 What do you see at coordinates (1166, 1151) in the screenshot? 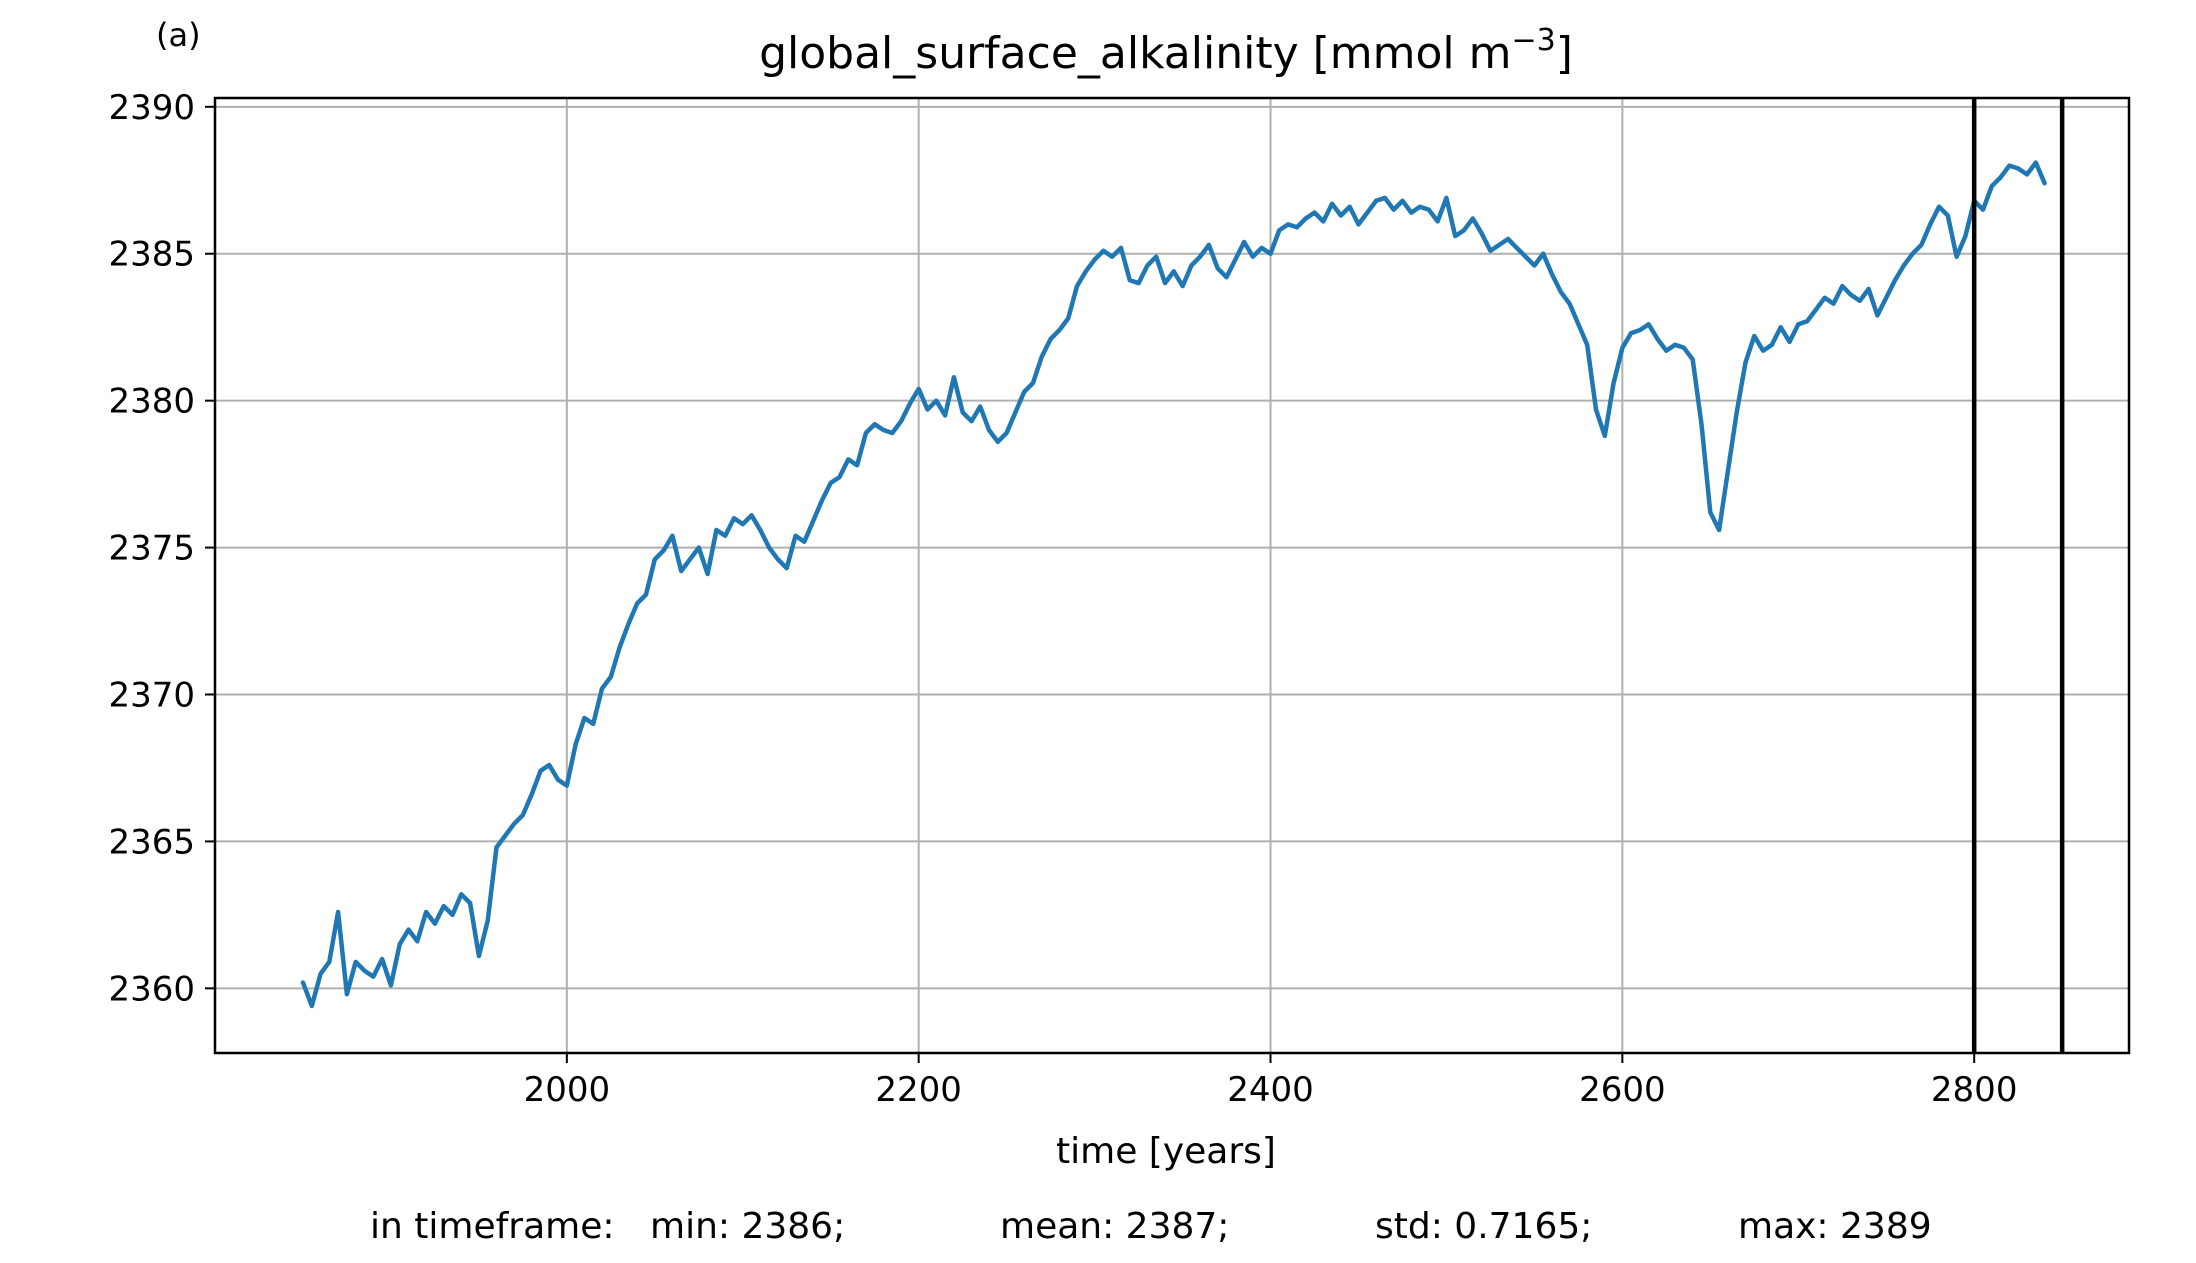
I see `x-axis-title: time [years]` at bounding box center [1166, 1151].